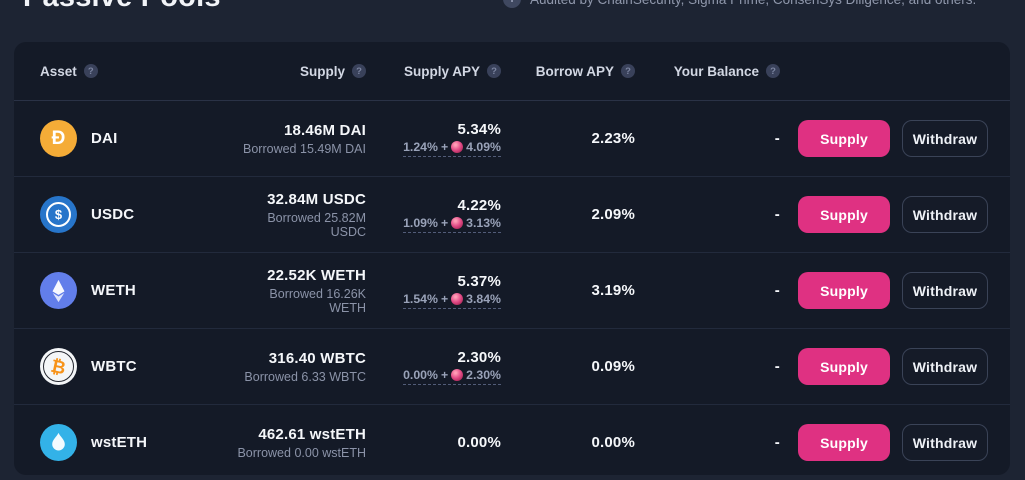  What do you see at coordinates (433, 442) in the screenshot?
I see `supply-apy-cell: 0.00% +` at bounding box center [433, 442].